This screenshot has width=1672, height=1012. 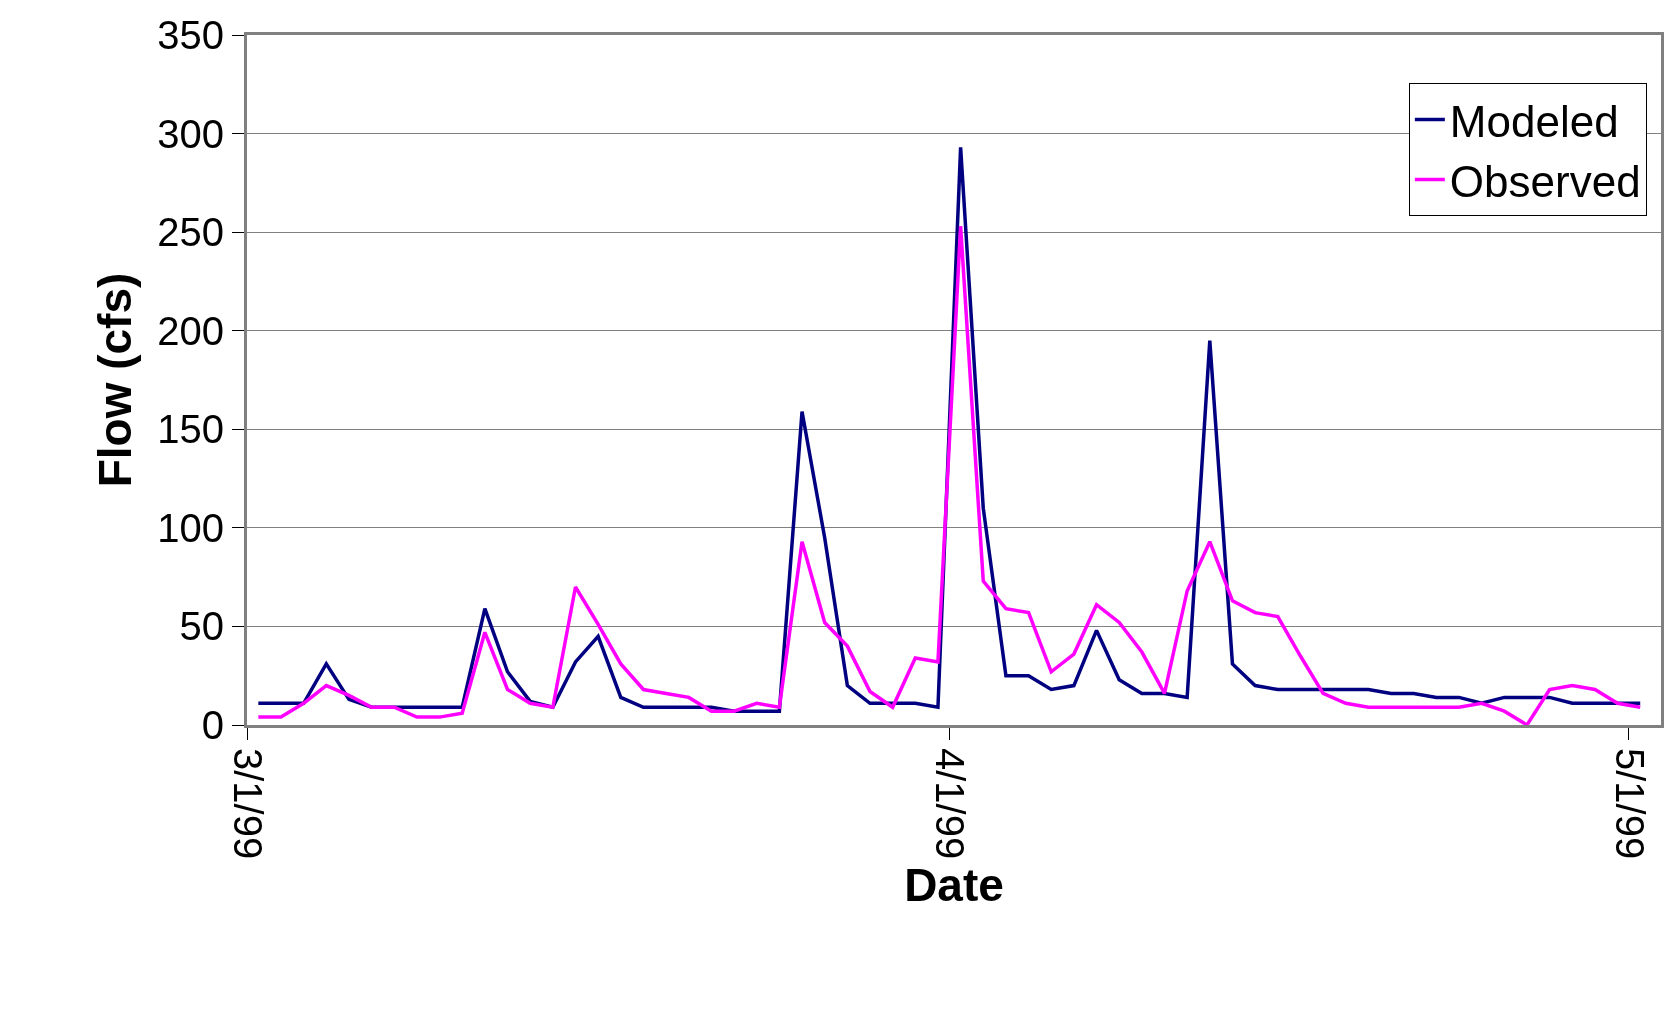 What do you see at coordinates (190, 429) in the screenshot?
I see `y-tick-label: 150` at bounding box center [190, 429].